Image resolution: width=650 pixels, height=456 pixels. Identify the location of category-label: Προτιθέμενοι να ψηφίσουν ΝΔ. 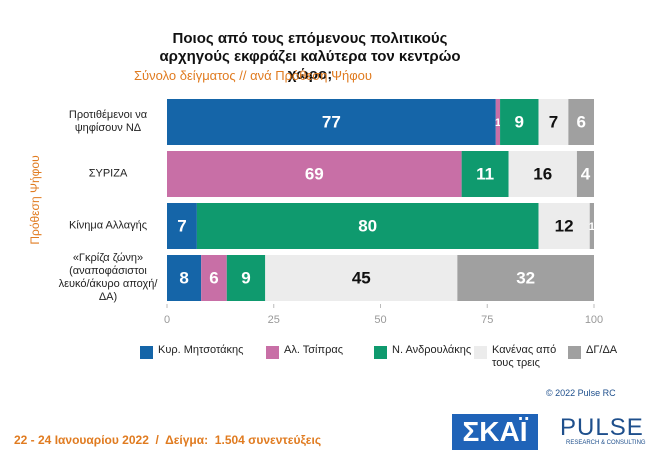
(108, 121).